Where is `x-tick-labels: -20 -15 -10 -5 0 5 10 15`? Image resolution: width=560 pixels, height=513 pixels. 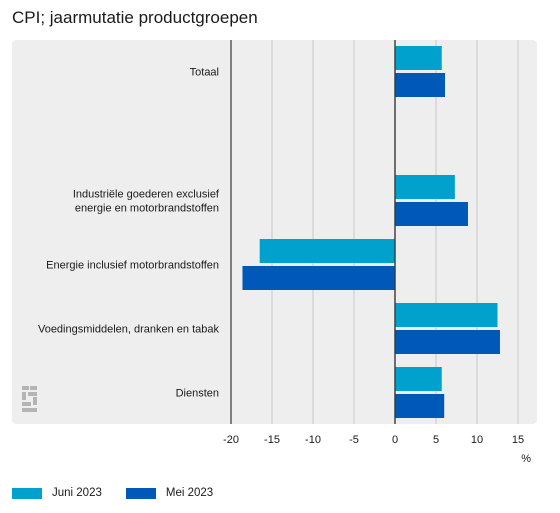
x-tick-labels: -20 -15 -10 -5 0 5 10 15 is located at coordinates (373, 440).